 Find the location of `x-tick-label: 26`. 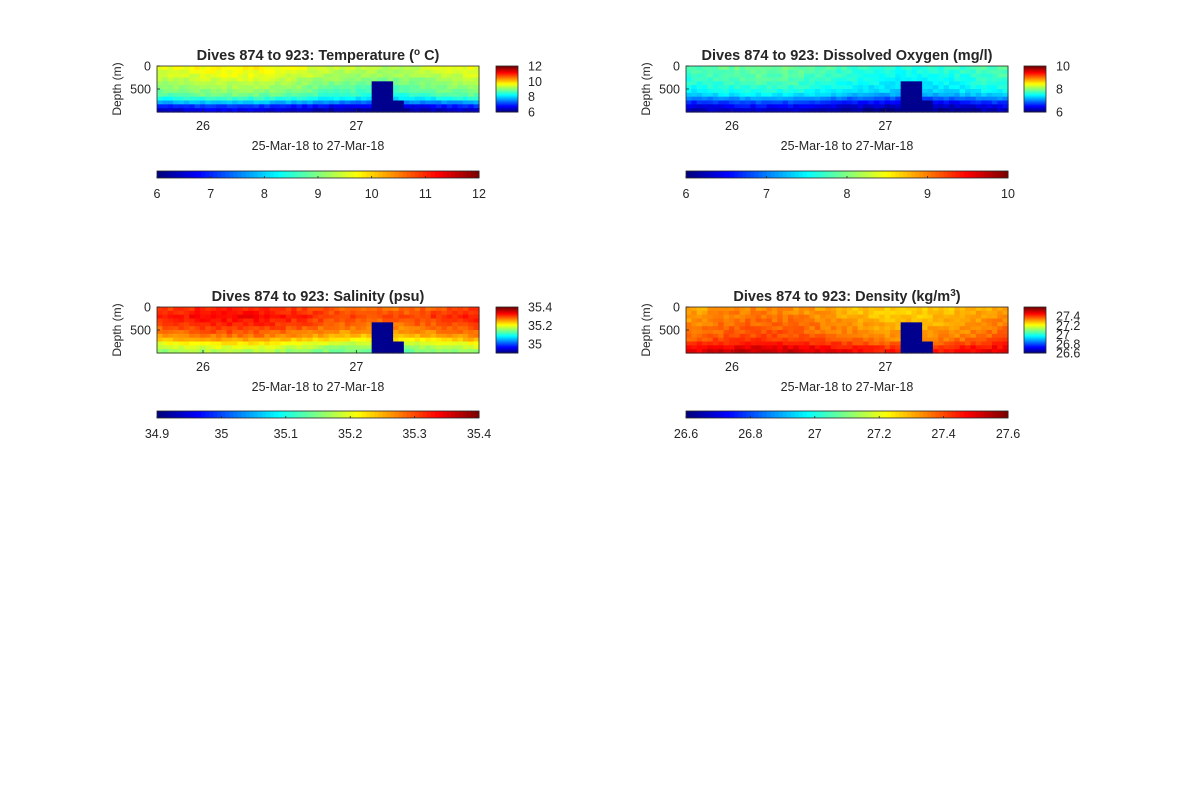

x-tick-label: 26 is located at coordinates (732, 126).